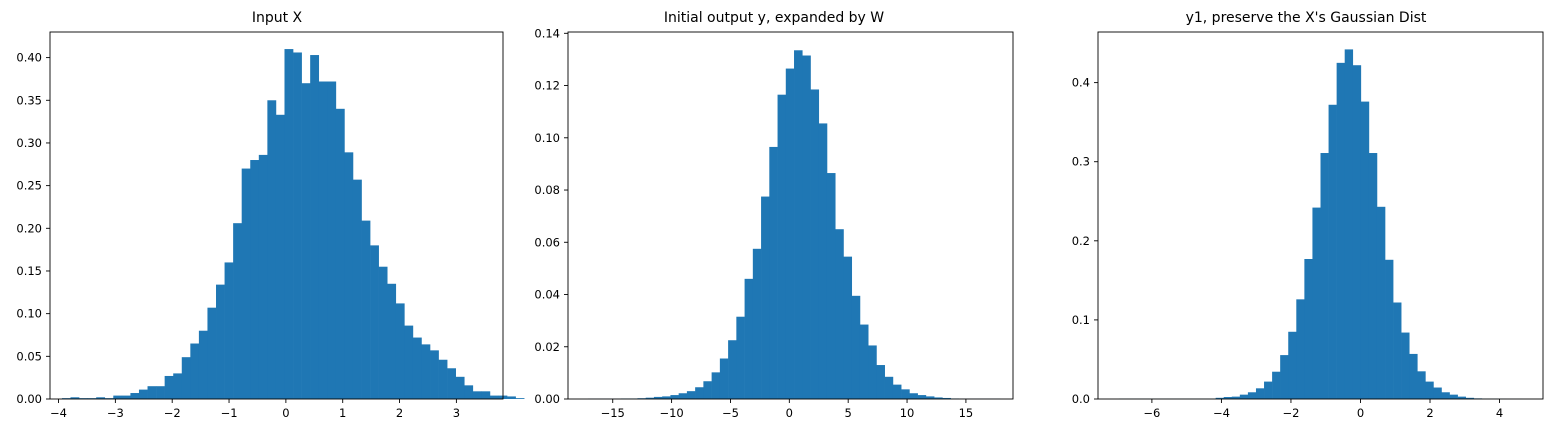 Image resolution: width=1546 pixels, height=431 pixels. I want to click on x-axis: −15 −10 −5 0 5 10 15, so click(787, 409).